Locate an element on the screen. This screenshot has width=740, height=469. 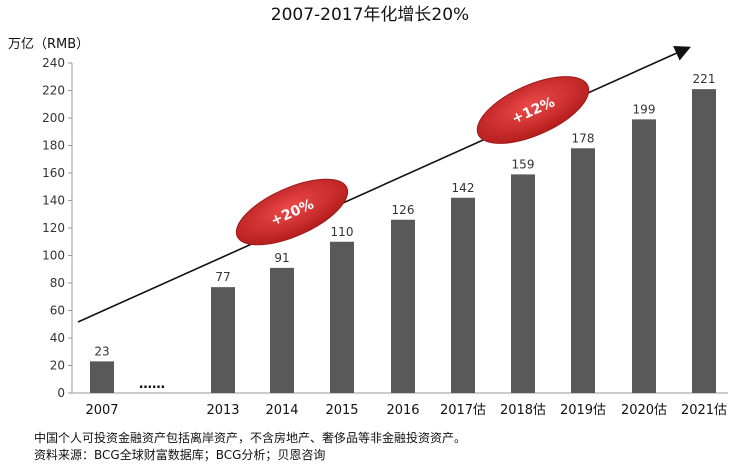
bar-2007 is located at coordinates (102, 377).